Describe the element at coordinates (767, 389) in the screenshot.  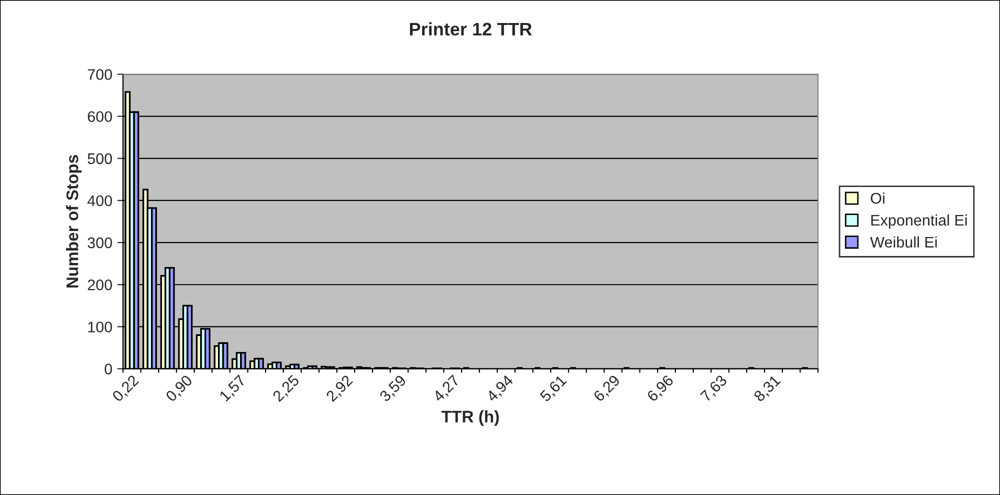
I see `x-tick-label: 8,31` at that location.